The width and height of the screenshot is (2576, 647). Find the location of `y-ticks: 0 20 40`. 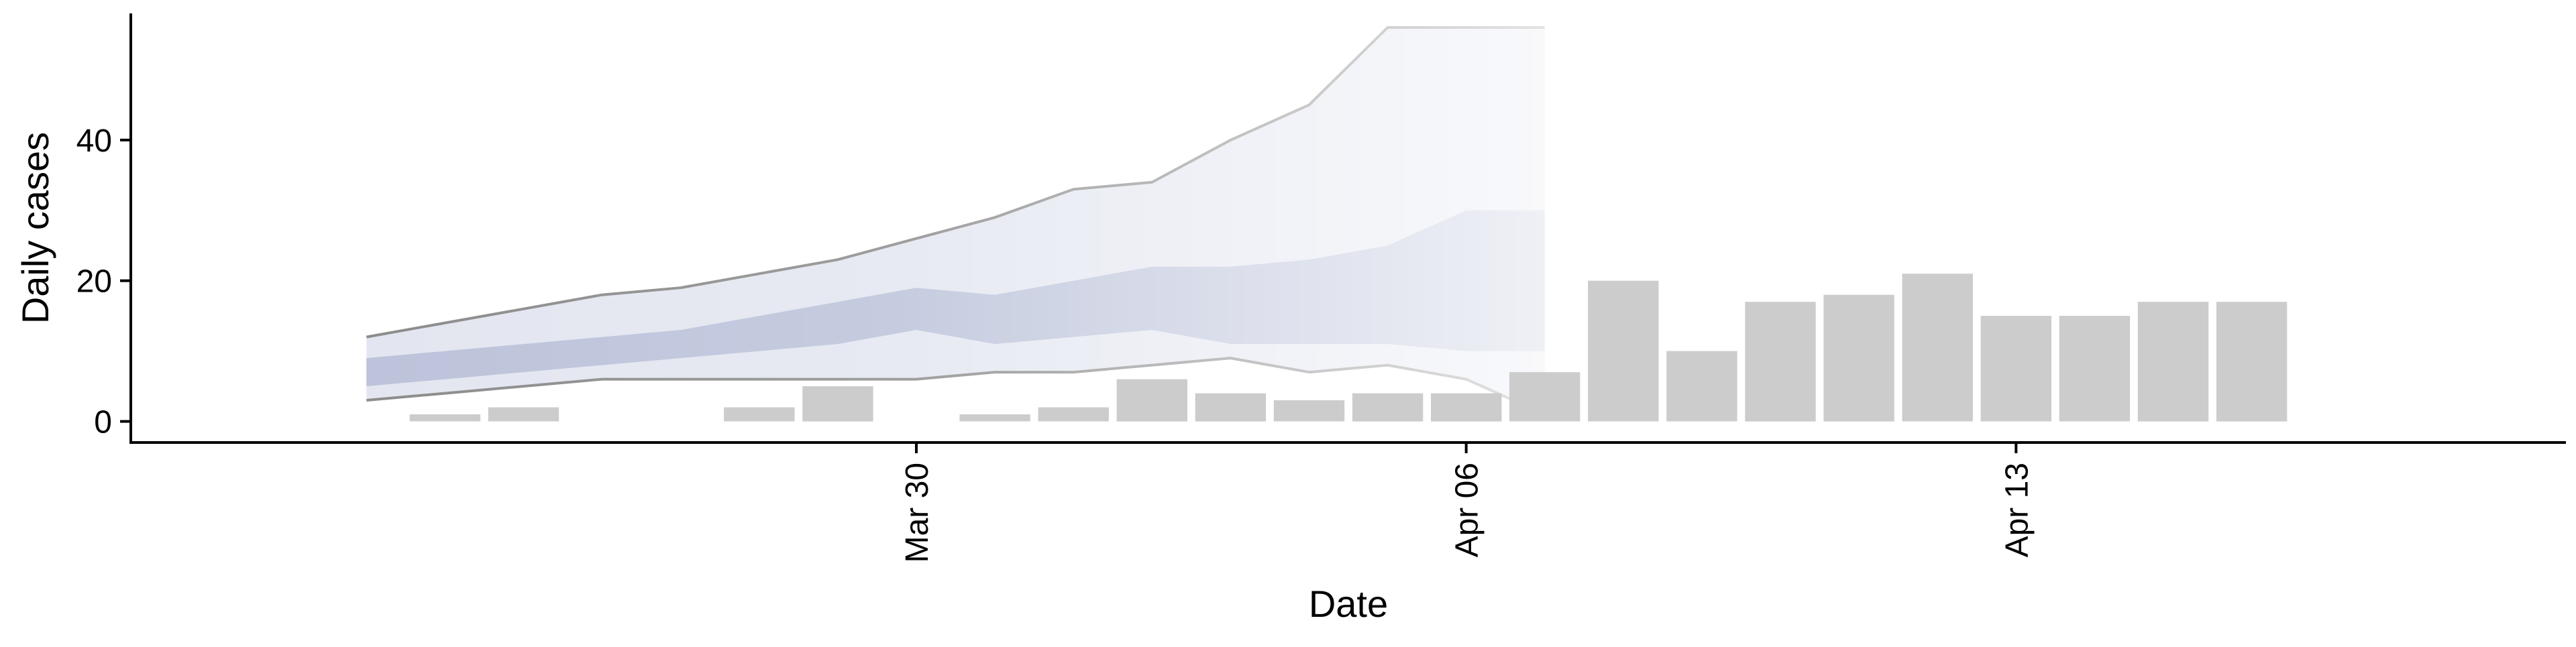

y-ticks: 0 20 40 is located at coordinates (103, 281).